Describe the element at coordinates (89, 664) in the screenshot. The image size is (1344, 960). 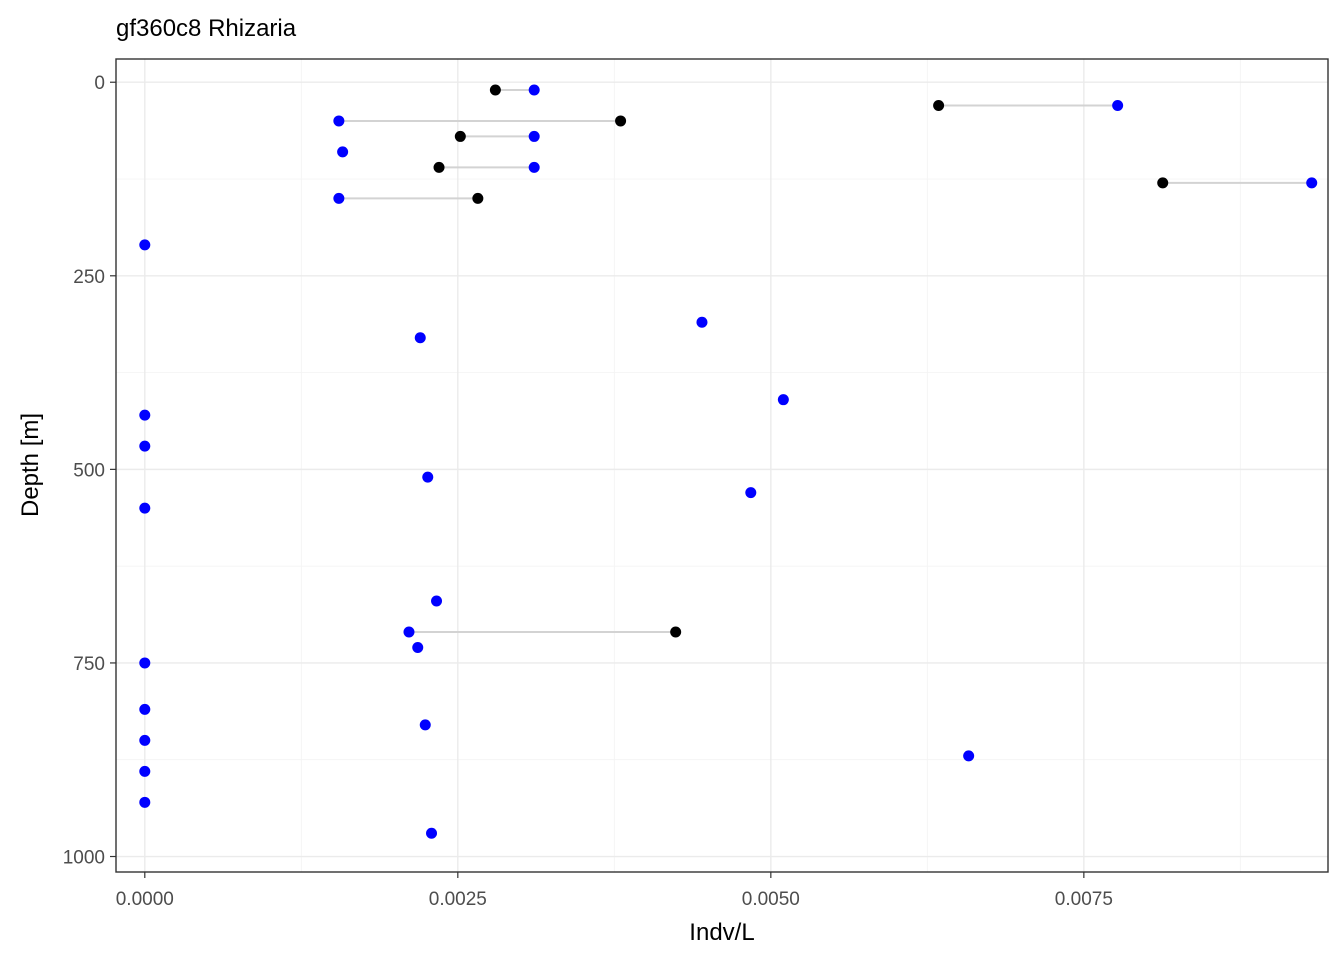
I see `y-tick-label: 750` at that location.